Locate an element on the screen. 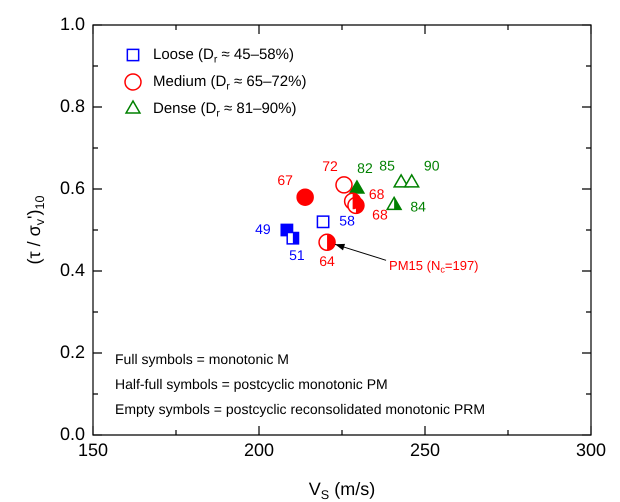  annotation: 64 is located at coordinates (327, 261).